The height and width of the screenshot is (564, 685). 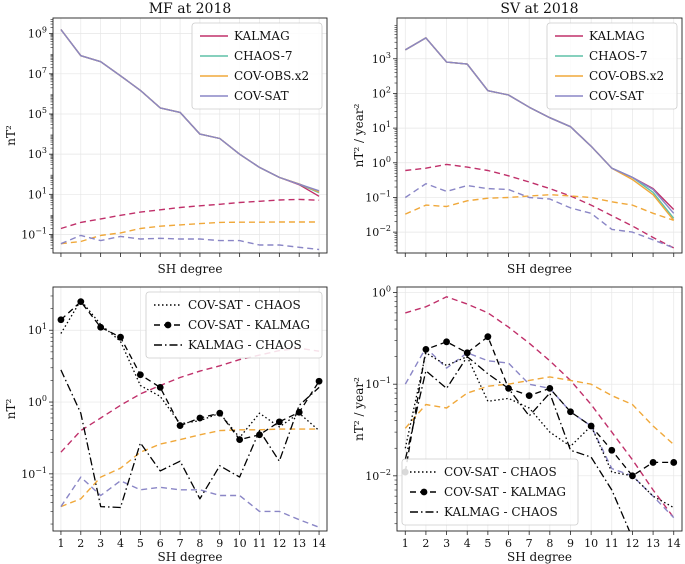 What do you see at coordinates (617, 36) in the screenshot?
I see `p2-legend-label-kalmag: KALMAG` at bounding box center [617, 36].